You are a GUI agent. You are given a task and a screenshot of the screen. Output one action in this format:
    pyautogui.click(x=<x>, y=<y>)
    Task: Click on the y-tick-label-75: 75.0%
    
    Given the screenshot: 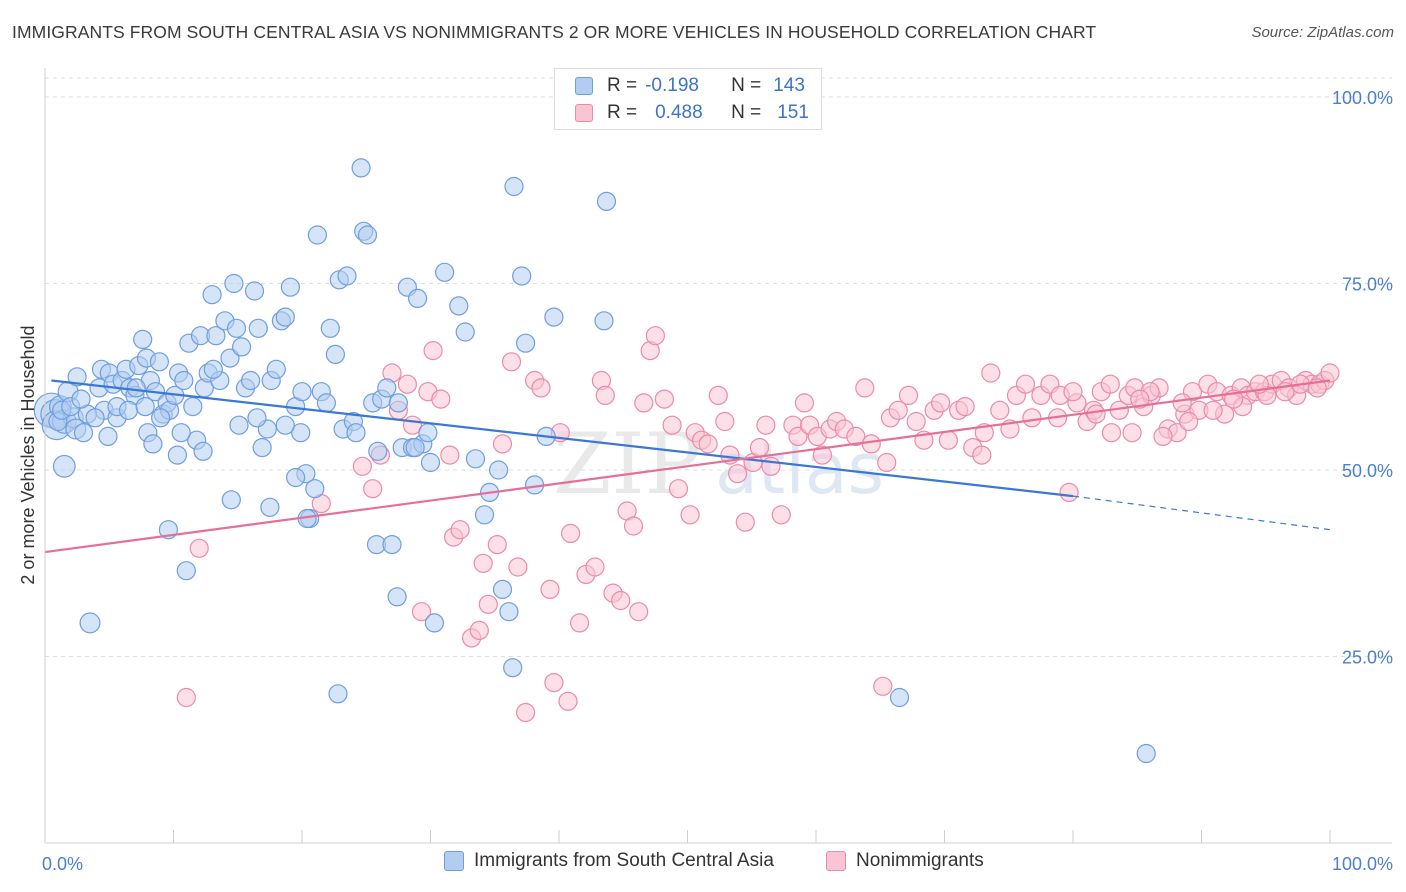 What is the action you would take?
    pyautogui.click(x=1367, y=285)
    